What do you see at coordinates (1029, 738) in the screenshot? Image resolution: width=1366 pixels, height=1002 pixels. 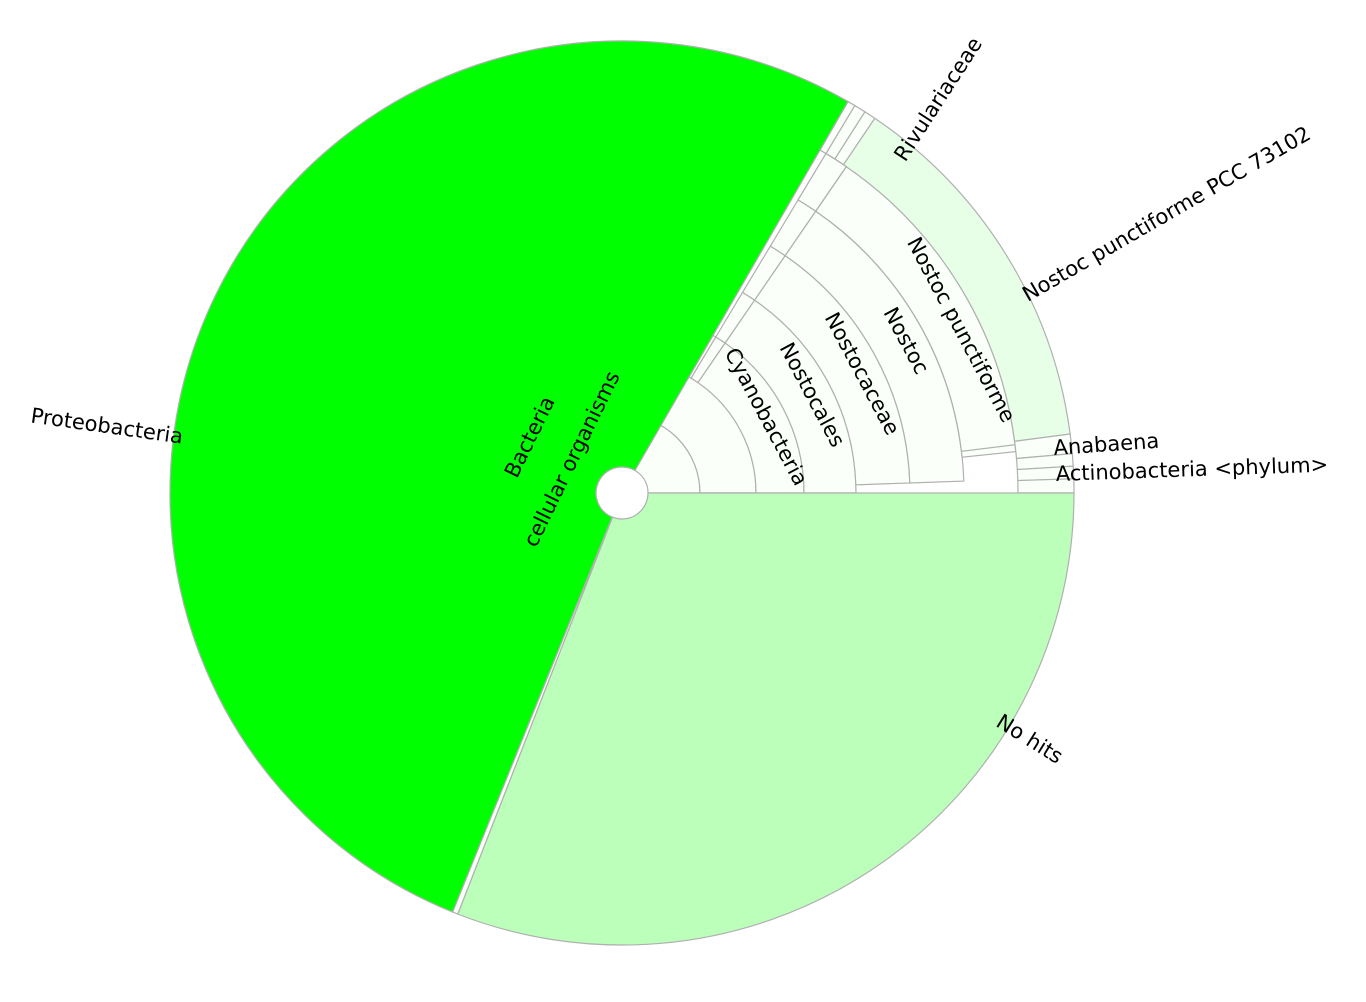 I see `label-no-hits: No hits` at bounding box center [1029, 738].